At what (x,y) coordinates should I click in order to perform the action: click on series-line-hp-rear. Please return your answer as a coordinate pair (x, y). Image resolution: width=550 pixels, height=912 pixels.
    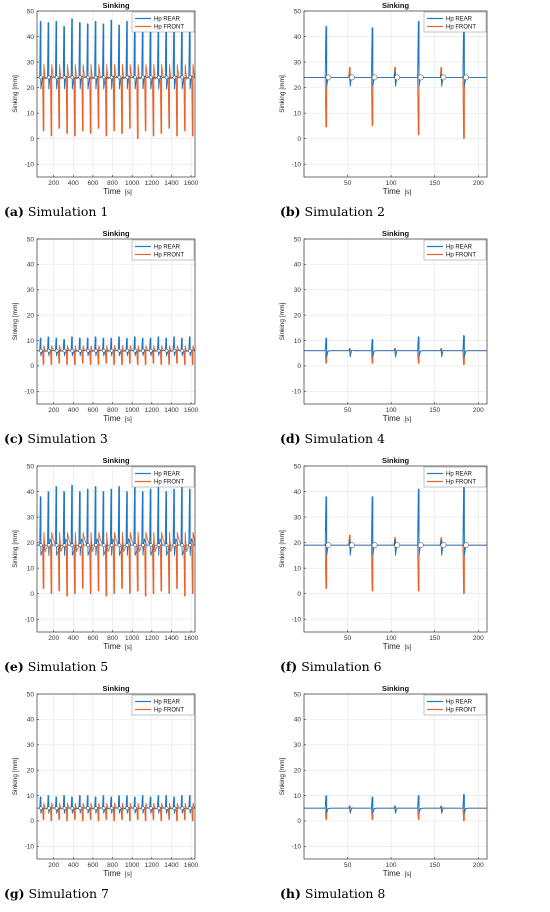
    Looking at the image, I should click on (395, 346).